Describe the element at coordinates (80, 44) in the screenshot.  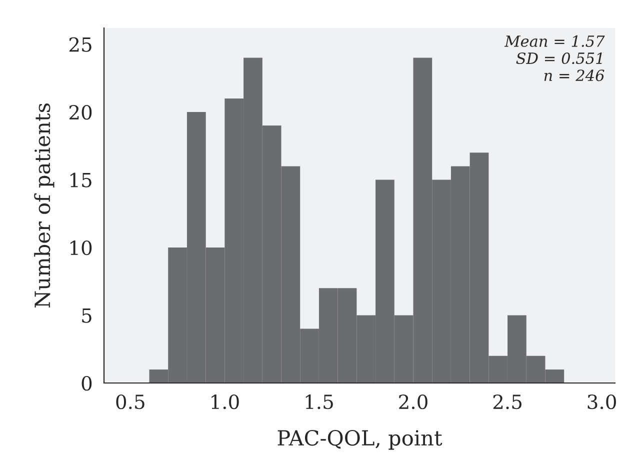
I see `y-tick-label: 25` at that location.